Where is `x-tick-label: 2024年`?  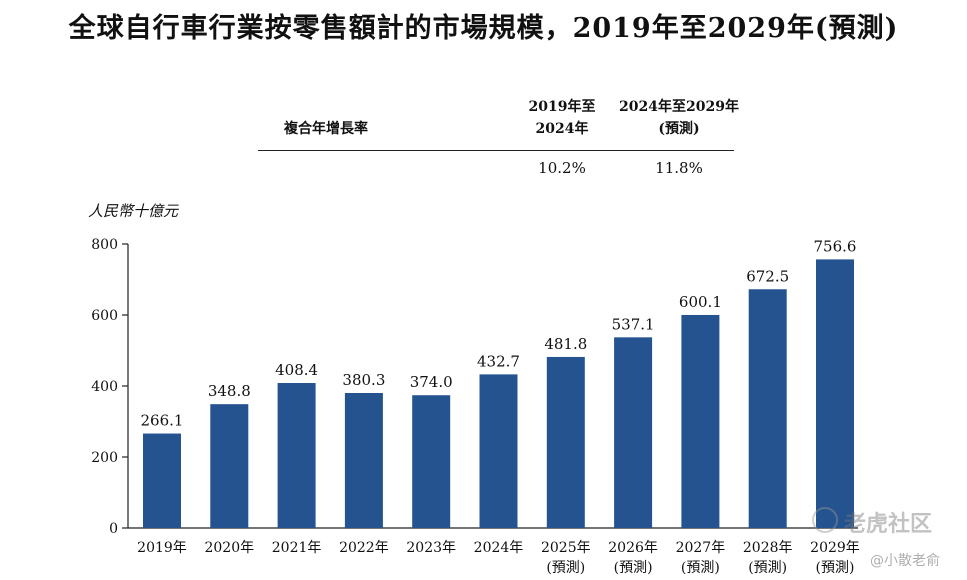
x-tick-label: 2024年 is located at coordinates (499, 548).